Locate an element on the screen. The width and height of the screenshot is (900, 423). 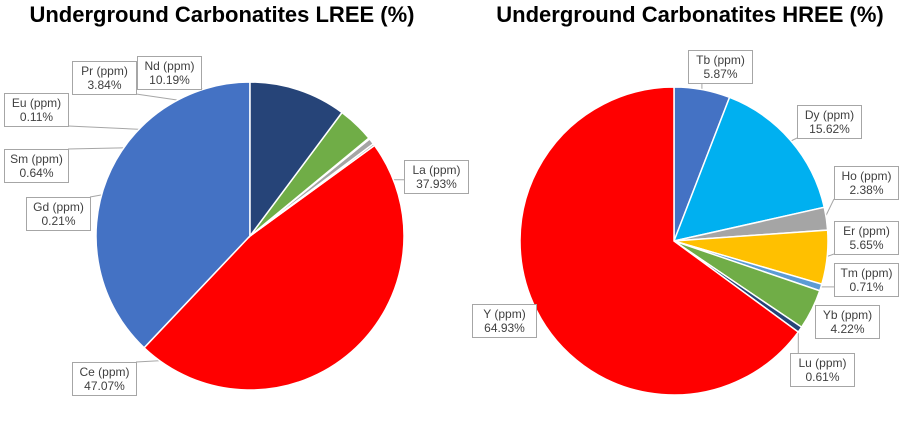
data-label-nd: Nd (ppm)10.19% is located at coordinates (169, 73).